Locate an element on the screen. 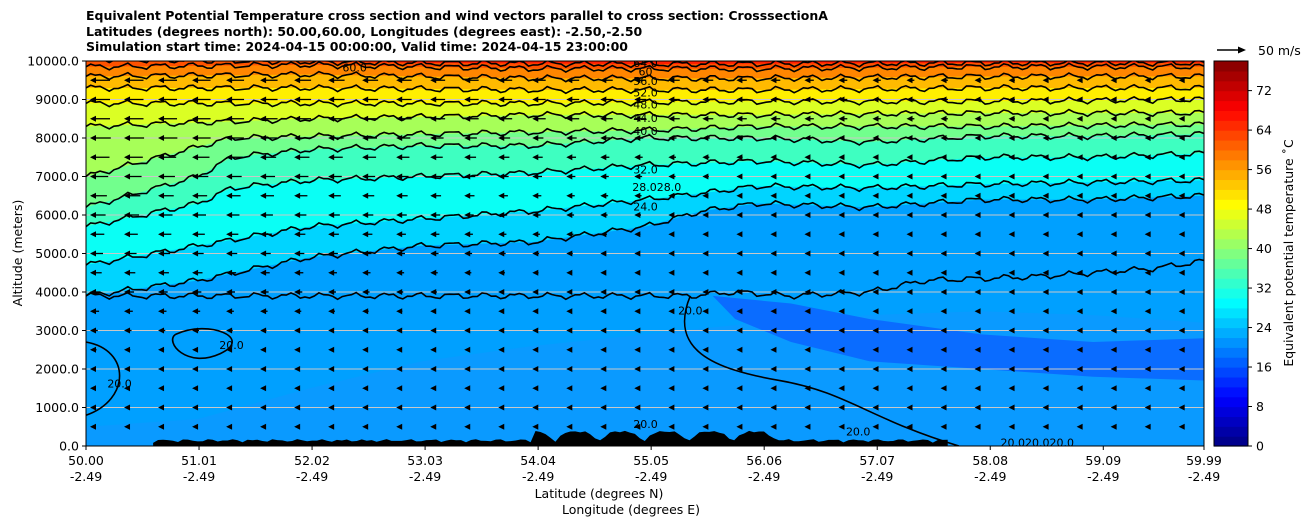 The image size is (1308, 526). x-tick-label-lat: 59.09 is located at coordinates (1103, 460).